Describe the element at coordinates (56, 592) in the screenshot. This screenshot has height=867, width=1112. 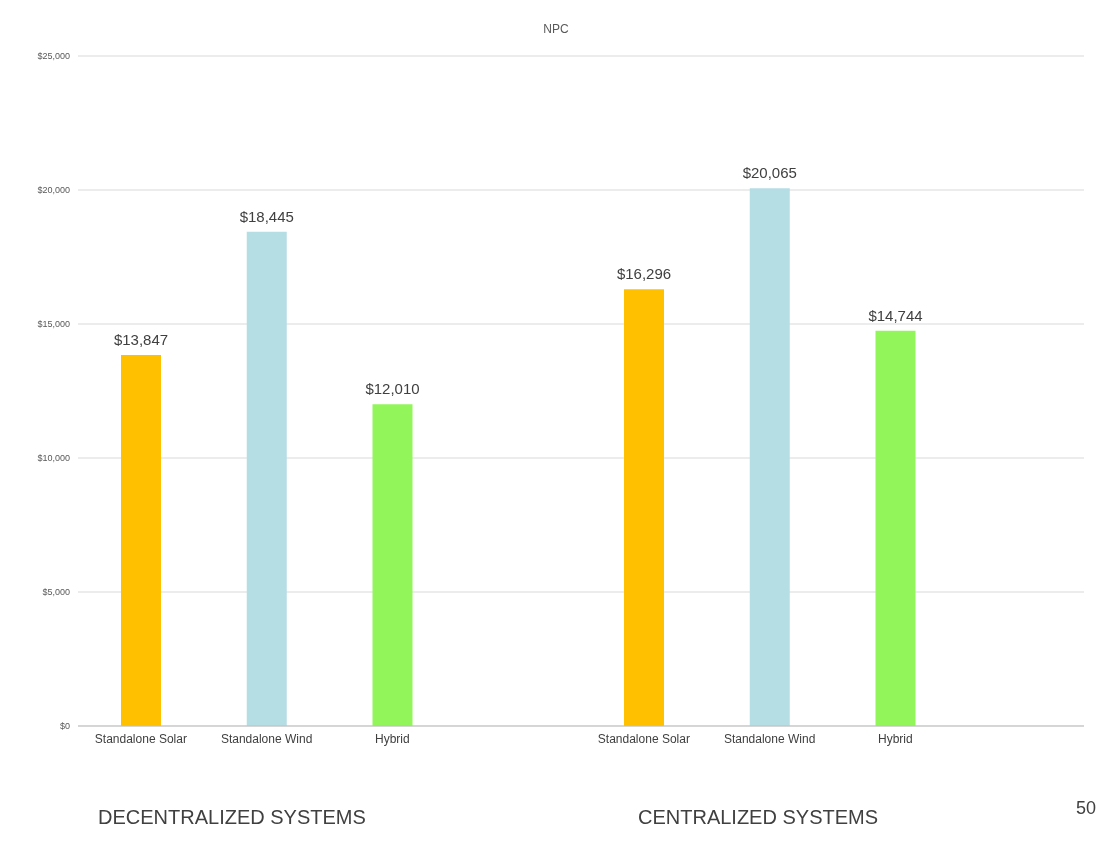
I see `y-tick-label: $5,000` at that location.